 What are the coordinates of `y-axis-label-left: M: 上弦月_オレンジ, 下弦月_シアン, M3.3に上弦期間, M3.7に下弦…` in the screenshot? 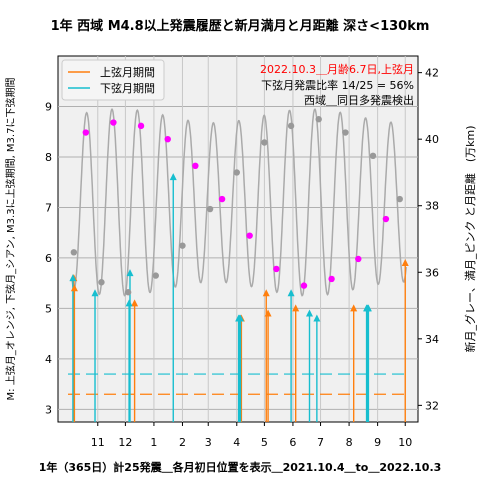 It's located at (10, 239).